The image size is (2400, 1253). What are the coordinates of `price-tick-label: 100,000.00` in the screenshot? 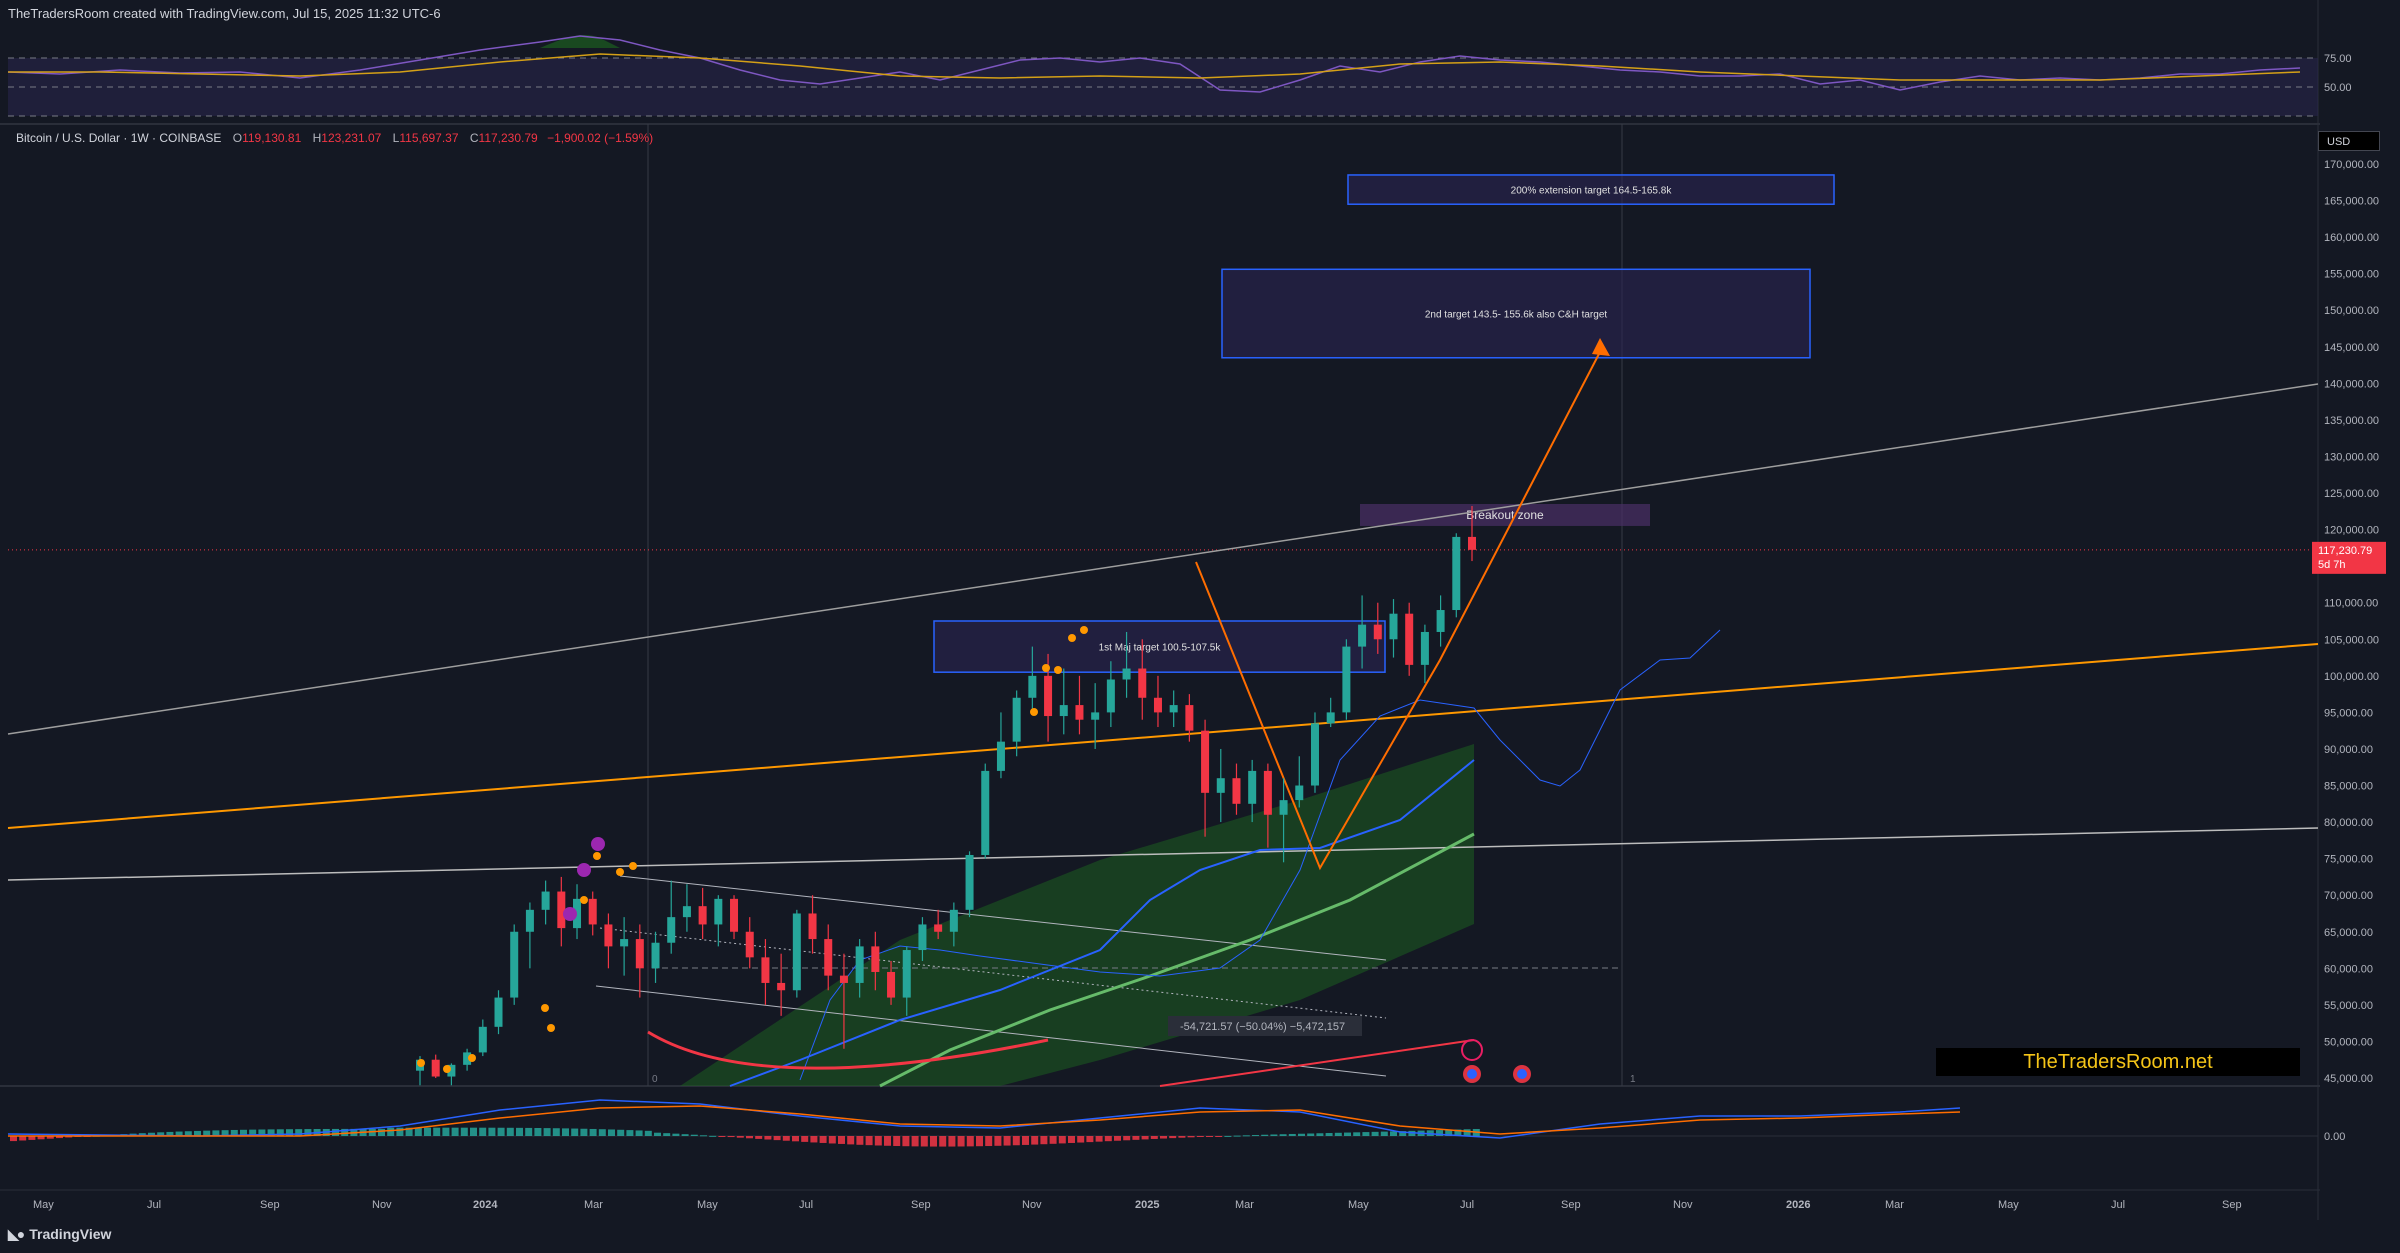 It's located at (2351, 677).